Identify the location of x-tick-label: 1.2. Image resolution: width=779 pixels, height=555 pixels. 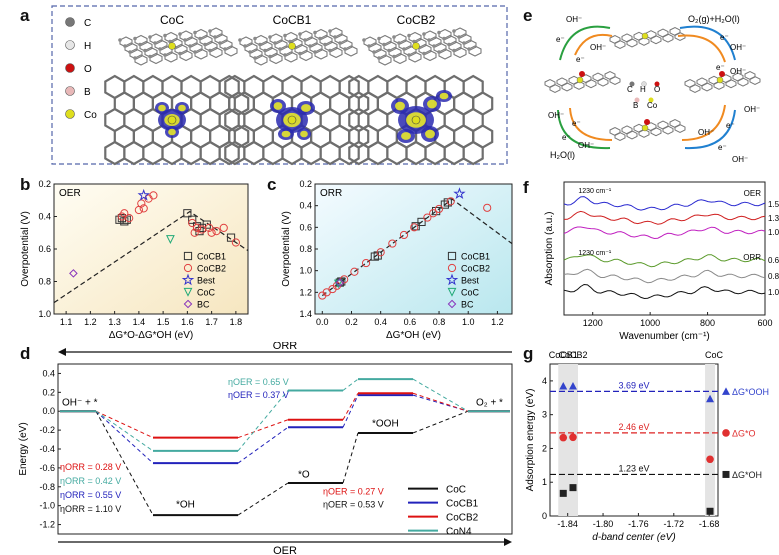
(90, 322).